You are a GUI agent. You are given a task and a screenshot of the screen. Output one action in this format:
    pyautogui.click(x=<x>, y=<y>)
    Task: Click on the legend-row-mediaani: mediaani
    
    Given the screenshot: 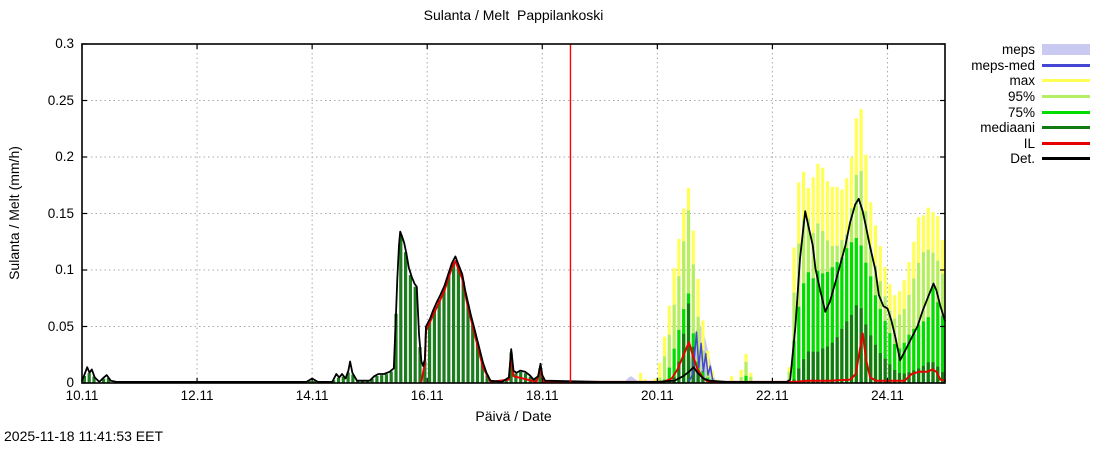 What is the action you would take?
    pyautogui.click(x=1030, y=128)
    